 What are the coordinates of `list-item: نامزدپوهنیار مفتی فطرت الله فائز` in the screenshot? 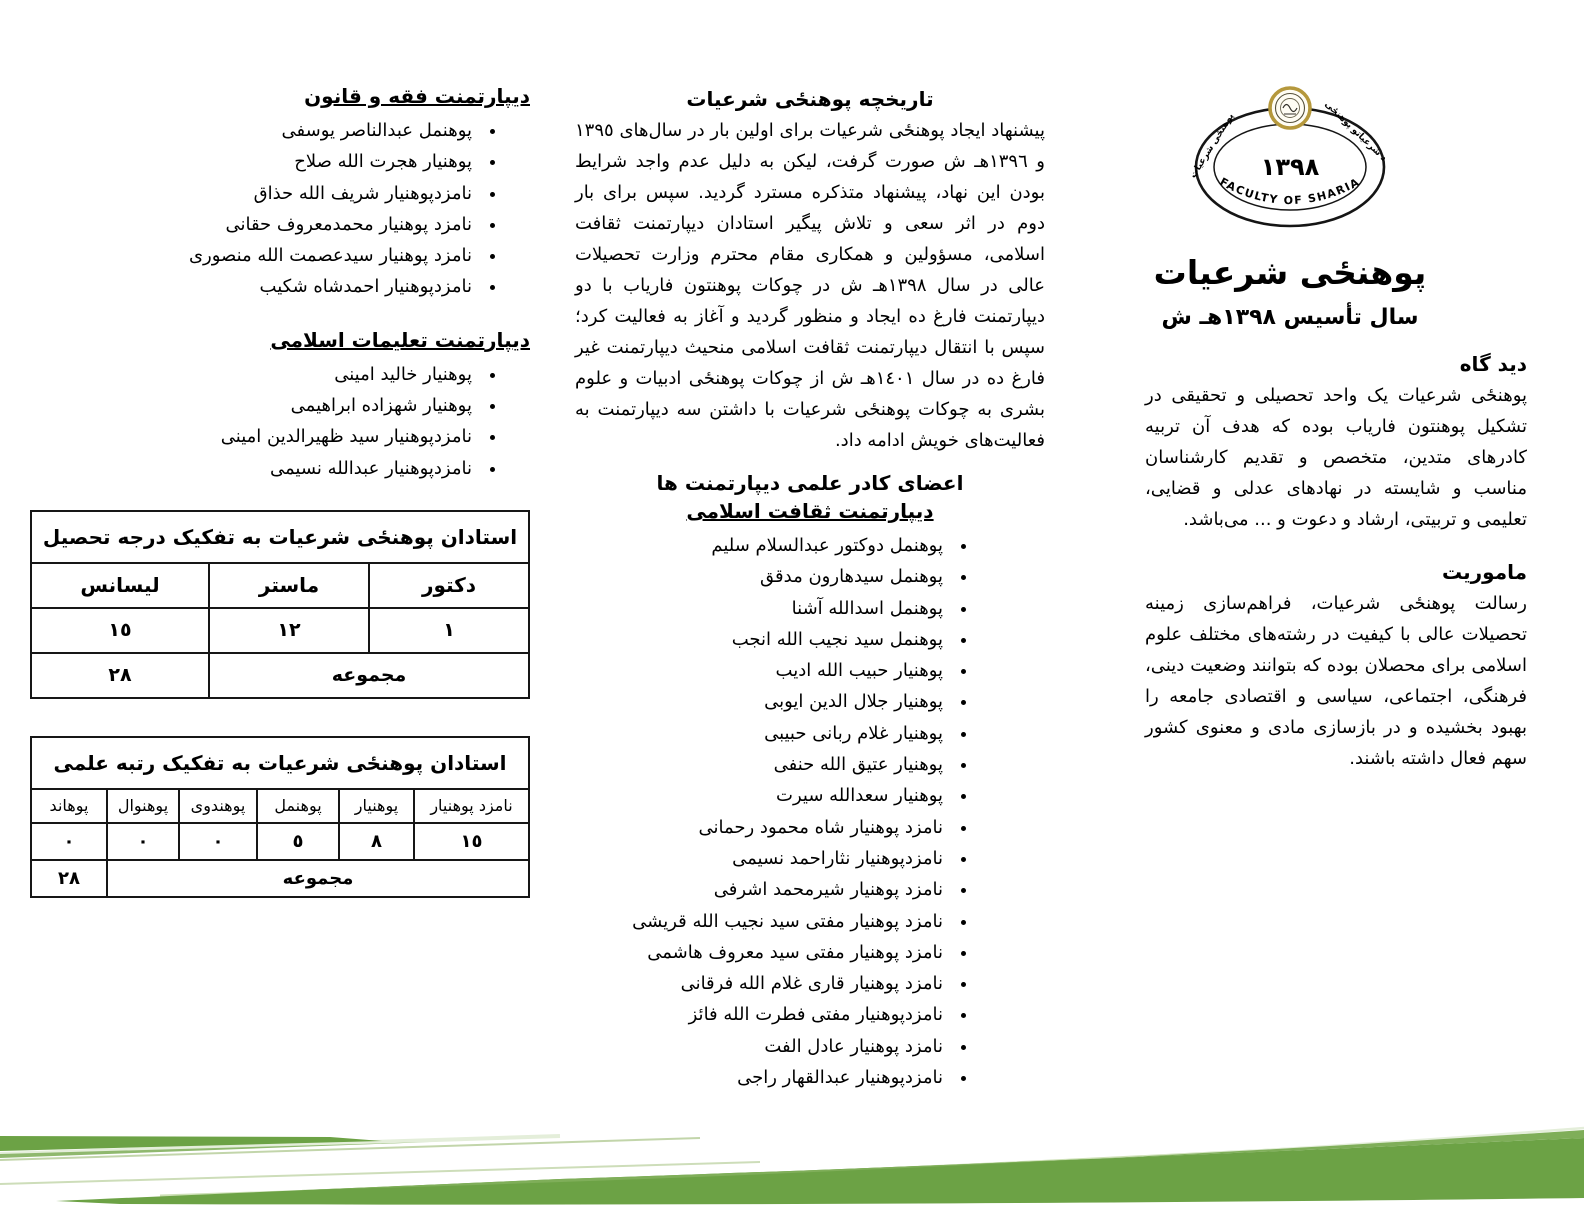 It's located at (762, 1014).